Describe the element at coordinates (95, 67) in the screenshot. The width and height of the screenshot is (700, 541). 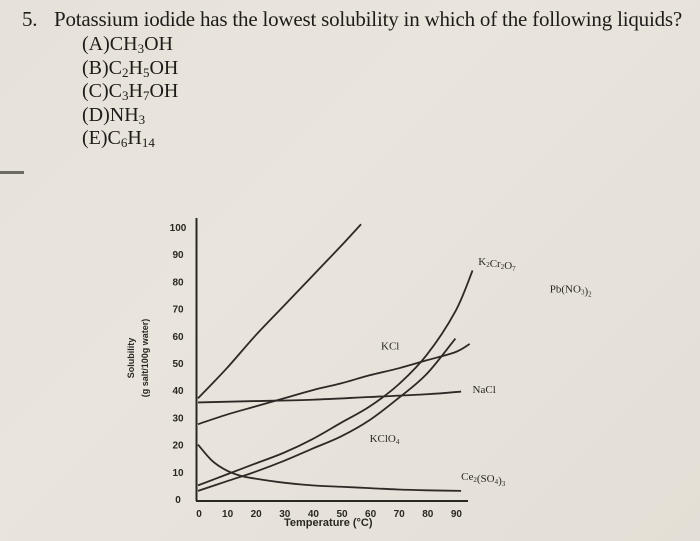
I see `choice-letter: (B)` at that location.